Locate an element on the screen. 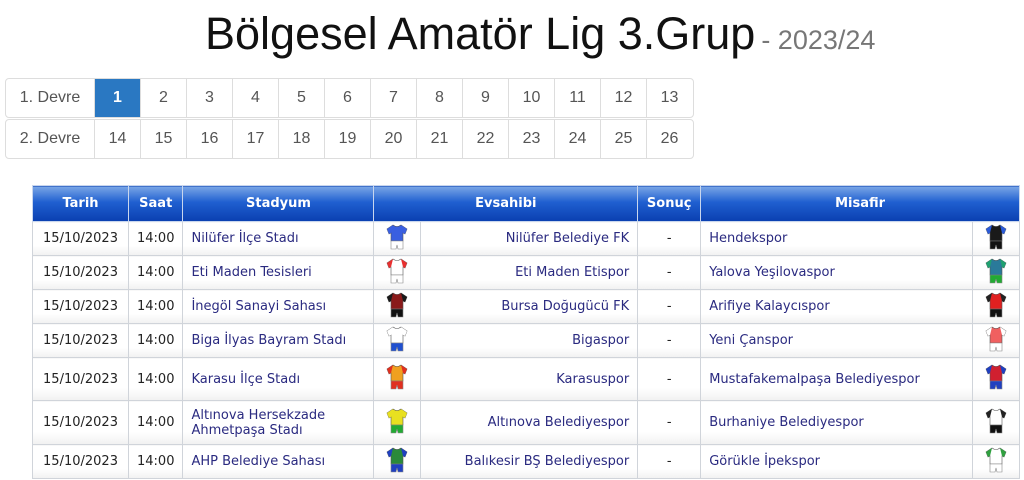 Image resolution: width=1024 pixels, height=480 pixels. week-link-13: 13 is located at coordinates (669, 98).